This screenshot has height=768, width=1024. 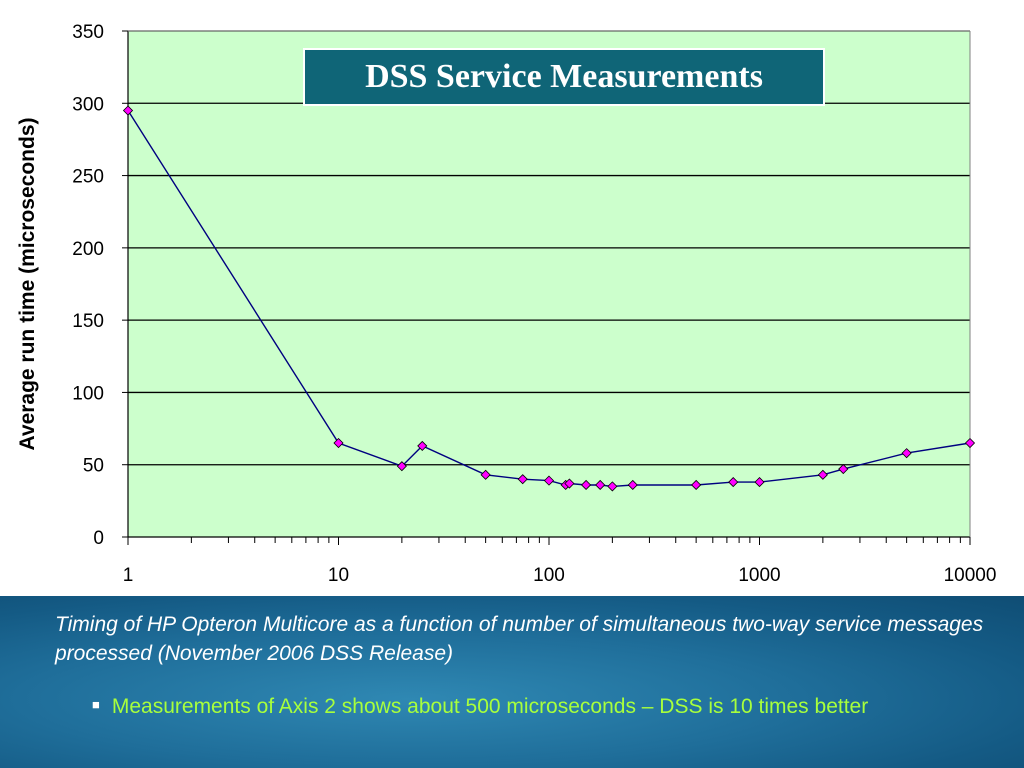 I want to click on y-tick-label: 0, so click(x=98, y=538).